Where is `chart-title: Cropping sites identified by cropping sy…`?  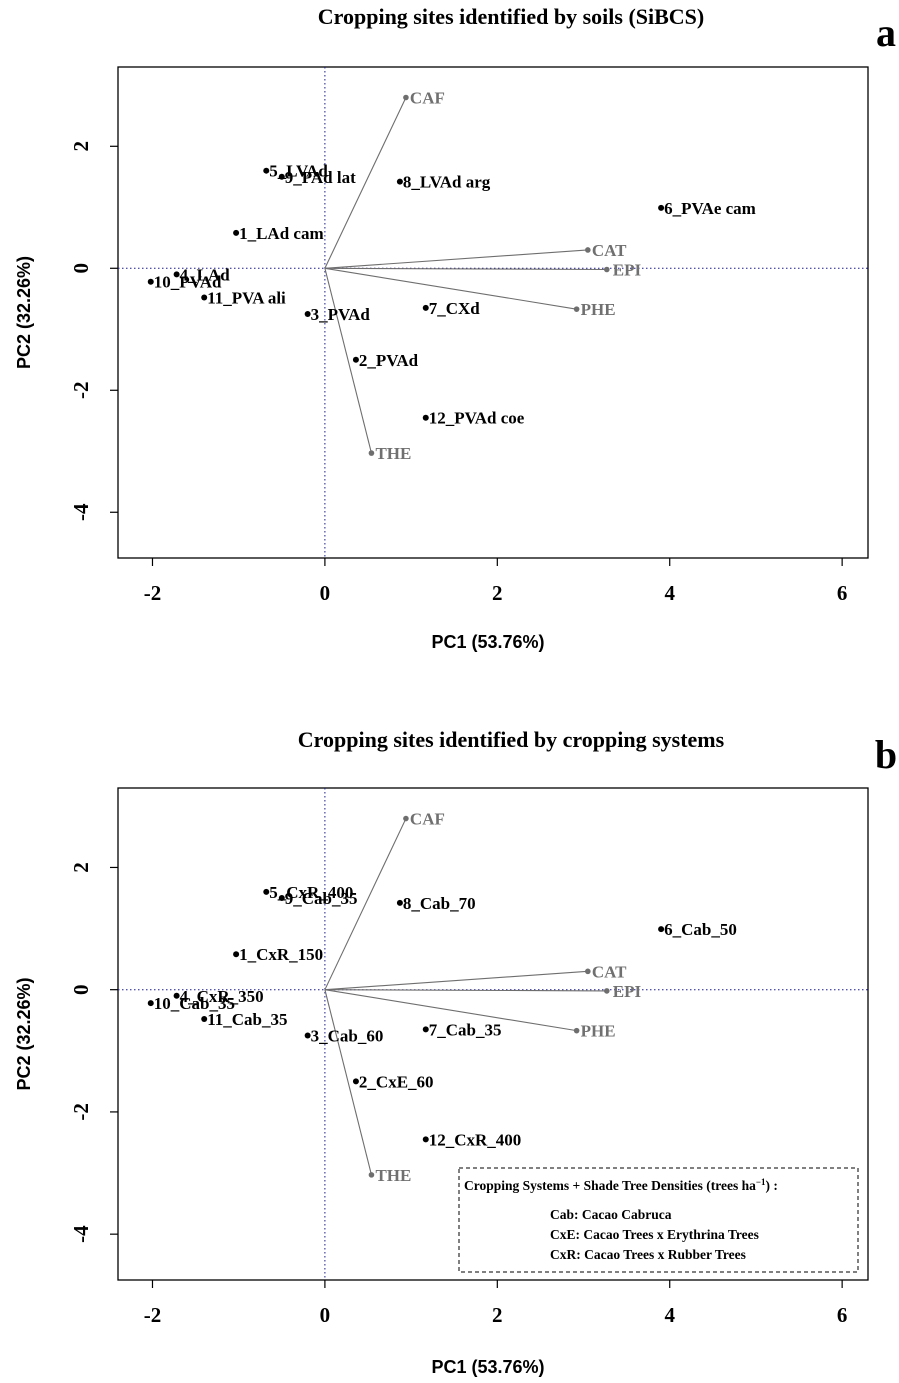 chart-title: Cropping sites identified by cropping sy… is located at coordinates (511, 739).